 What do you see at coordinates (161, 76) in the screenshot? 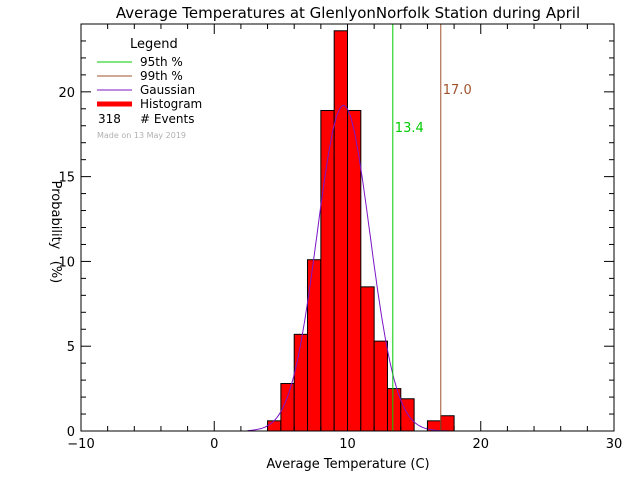
I see `legend-99th-label: 99th %` at bounding box center [161, 76].